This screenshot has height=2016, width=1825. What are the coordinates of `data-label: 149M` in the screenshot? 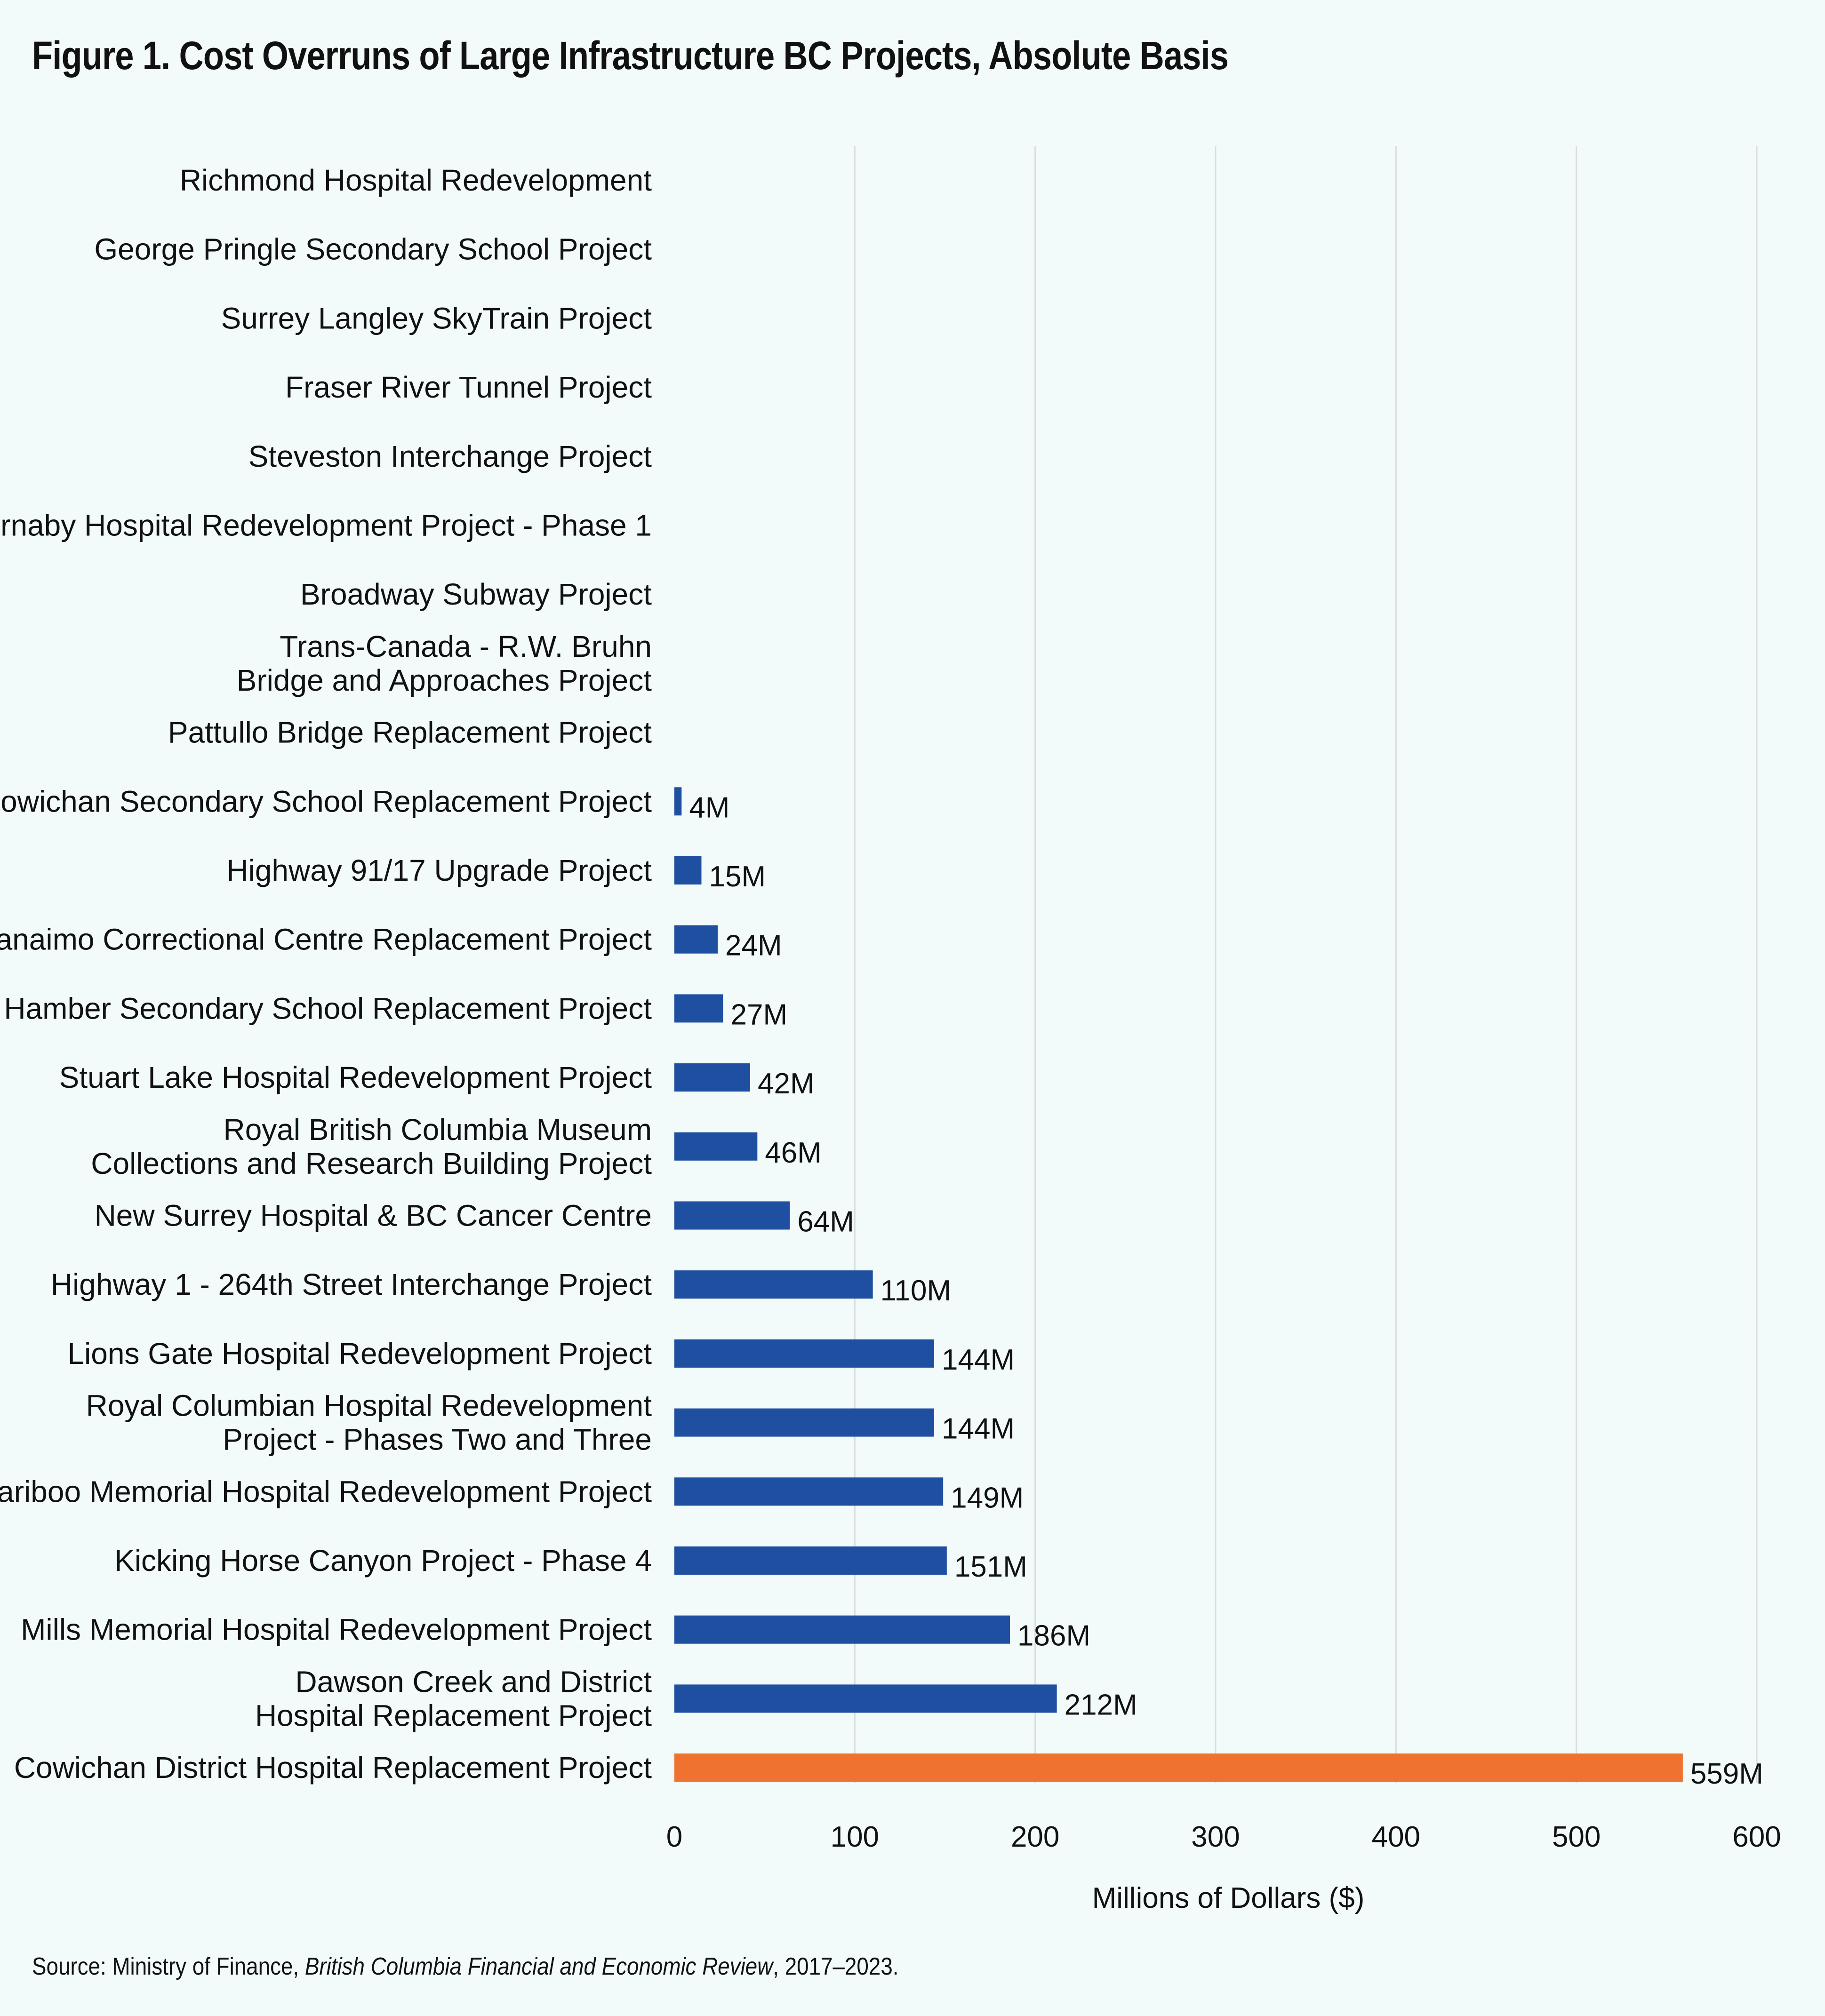 It's located at (987, 1498).